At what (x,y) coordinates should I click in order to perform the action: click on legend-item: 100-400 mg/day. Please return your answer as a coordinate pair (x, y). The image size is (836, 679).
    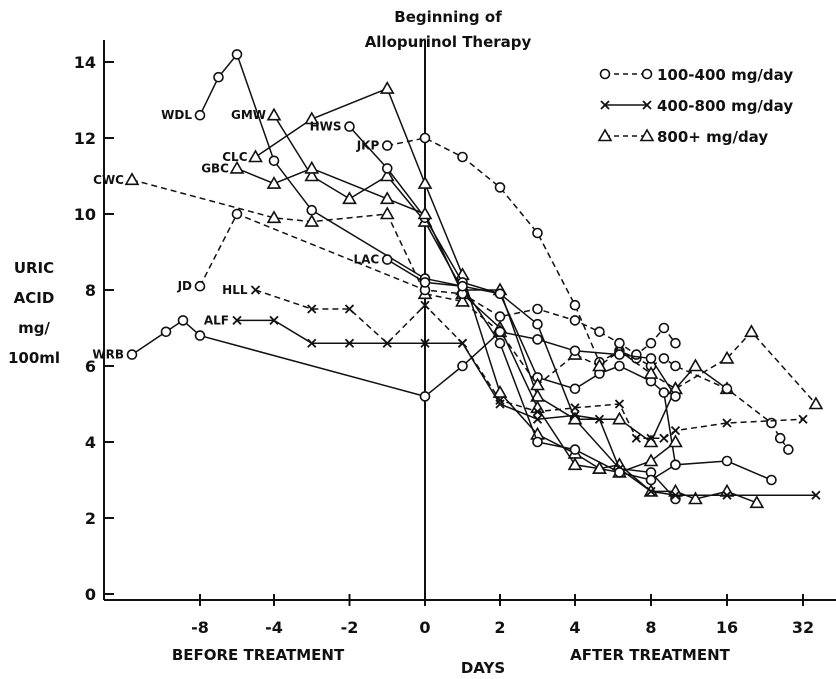
    Looking at the image, I should click on (696, 75).